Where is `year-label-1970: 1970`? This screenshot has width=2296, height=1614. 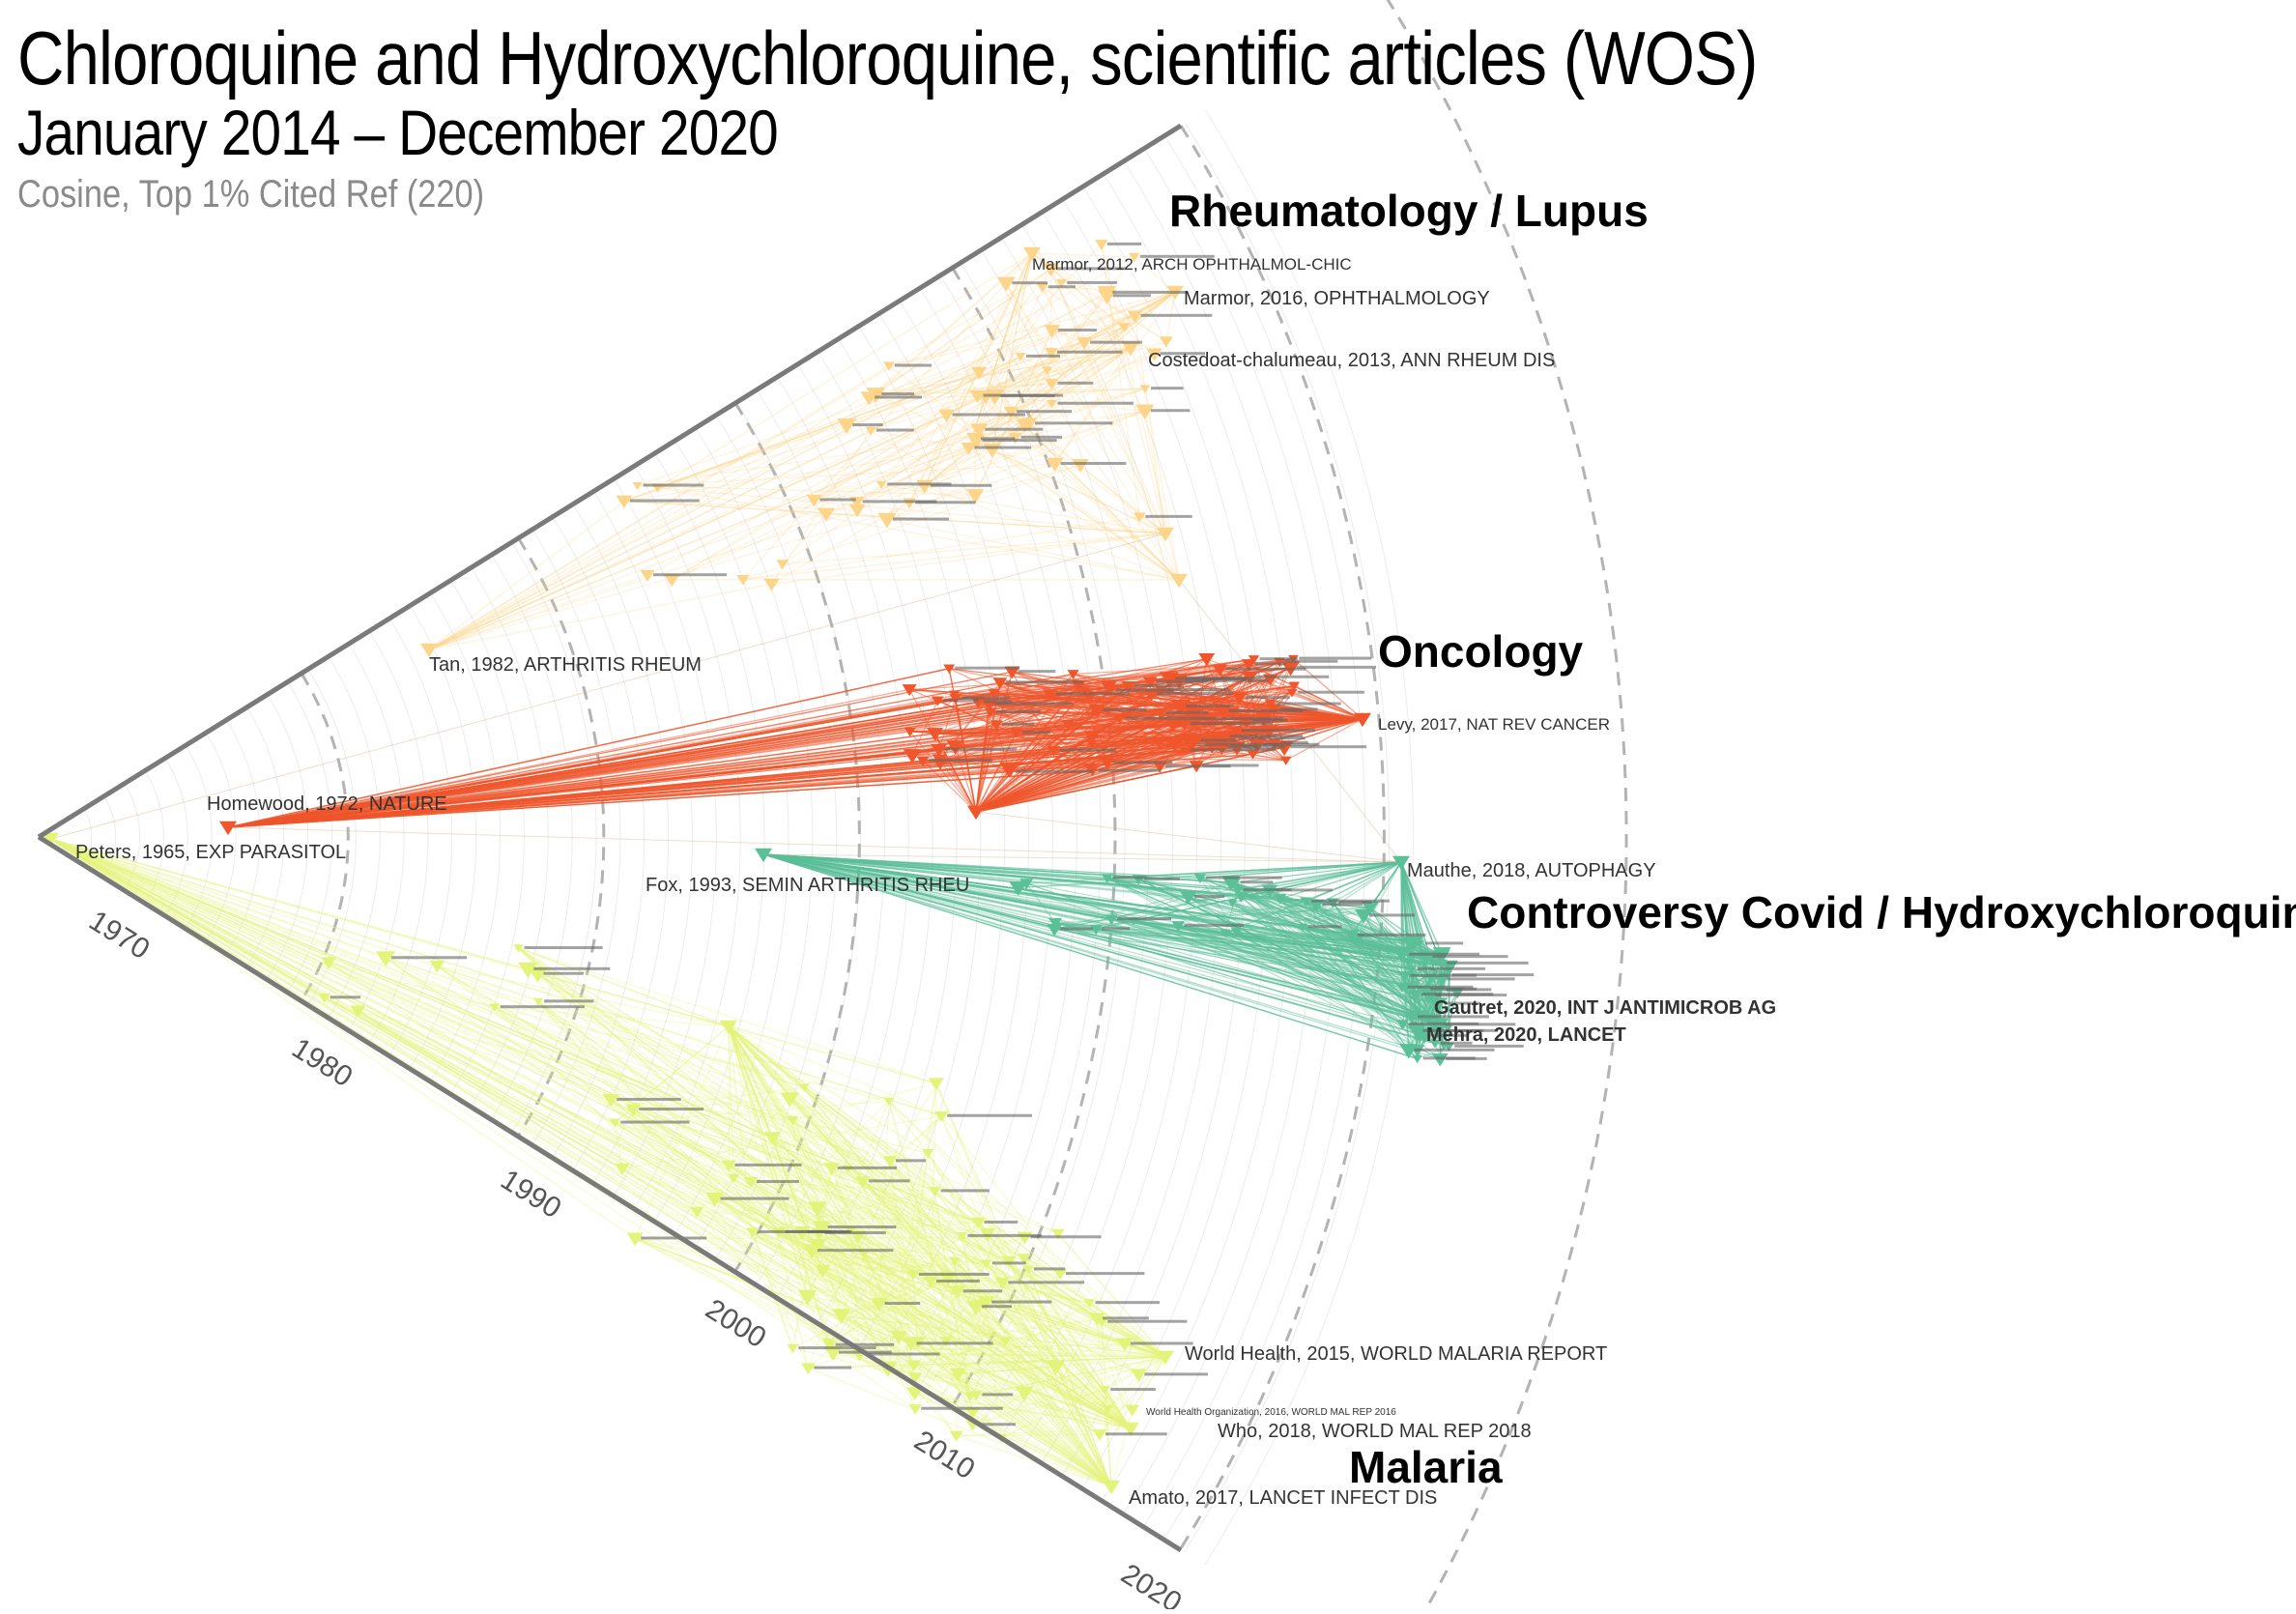
year-label-1970: 1970 is located at coordinates (119, 935).